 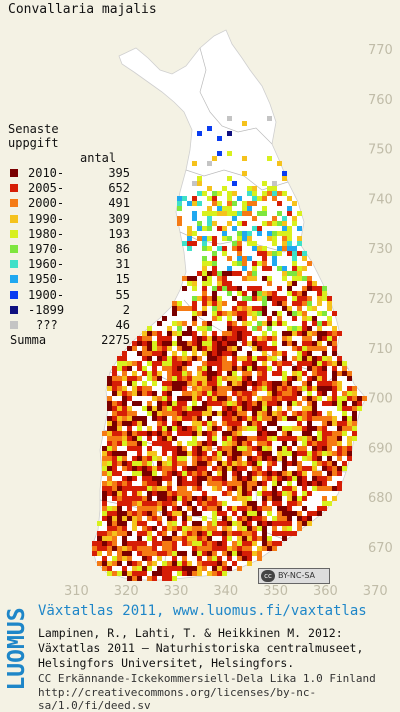 What do you see at coordinates (122, 264) in the screenshot?
I see `legend-count: 31` at bounding box center [122, 264].